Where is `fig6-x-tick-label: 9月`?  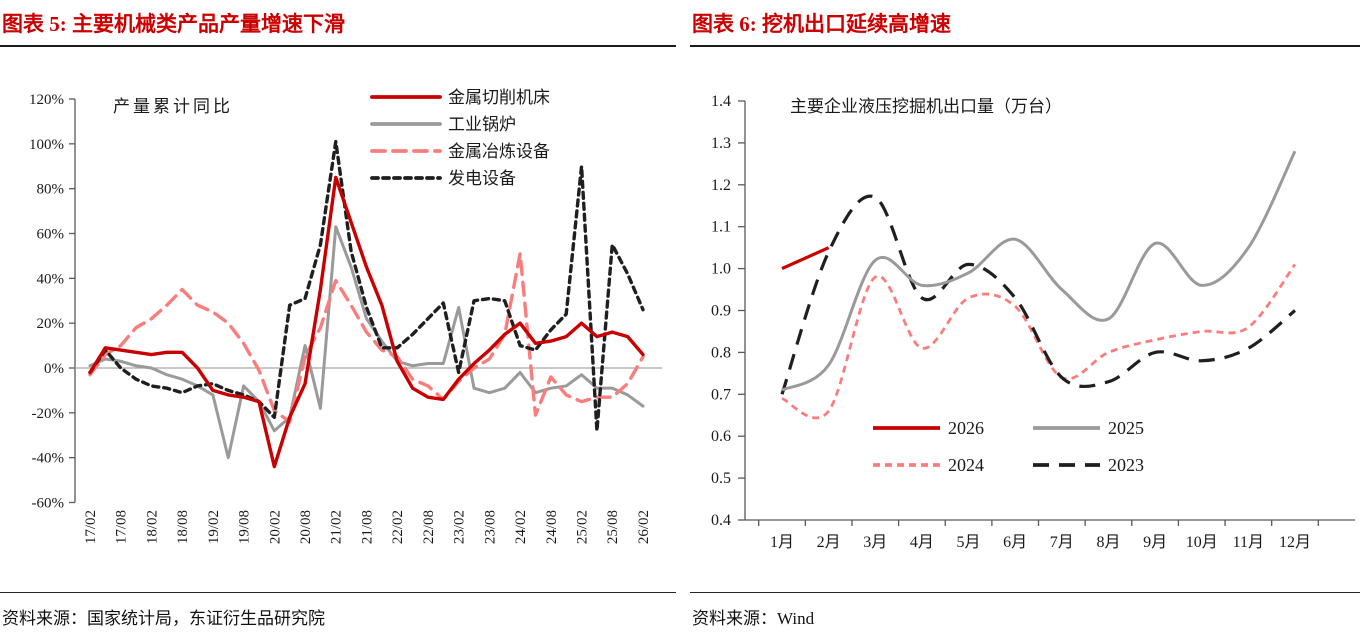
fig6-x-tick-label: 9月 is located at coordinates (1155, 542).